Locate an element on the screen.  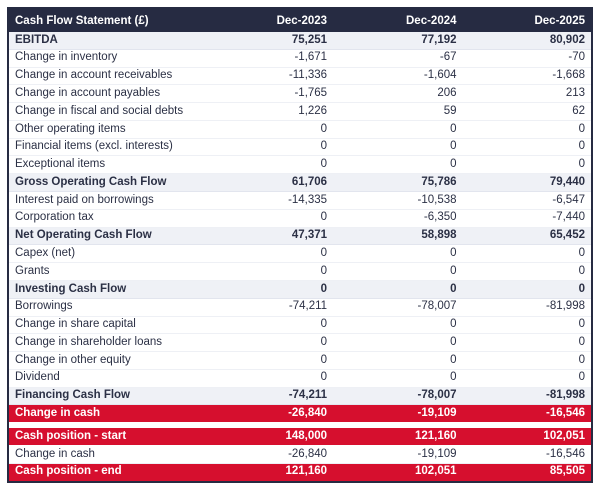
row-label: Grants is located at coordinates (106, 271).